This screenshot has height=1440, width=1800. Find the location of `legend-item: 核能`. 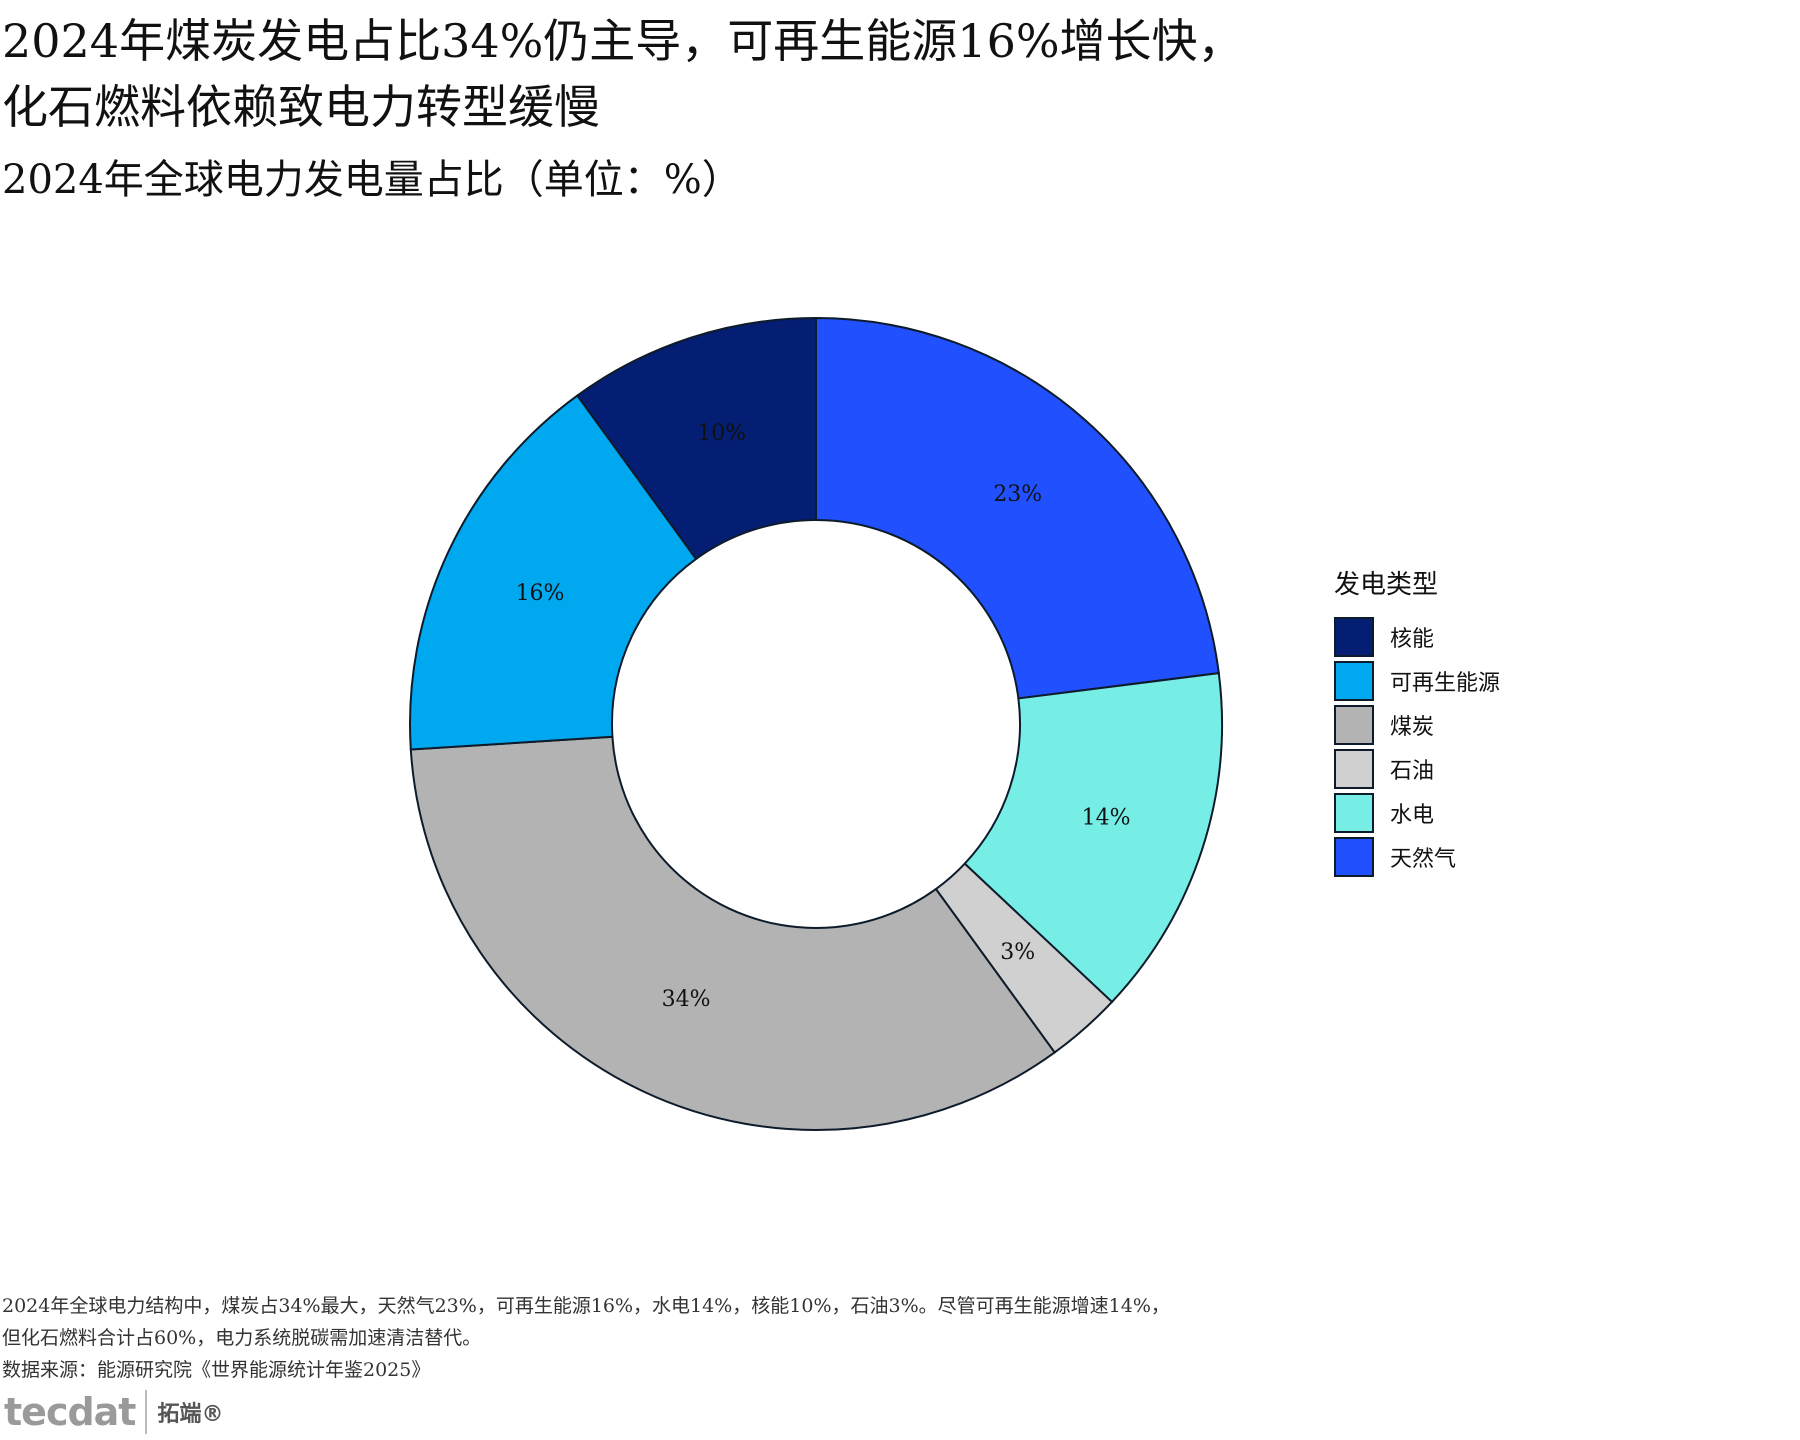

legend-item: 核能 is located at coordinates (1417, 637).